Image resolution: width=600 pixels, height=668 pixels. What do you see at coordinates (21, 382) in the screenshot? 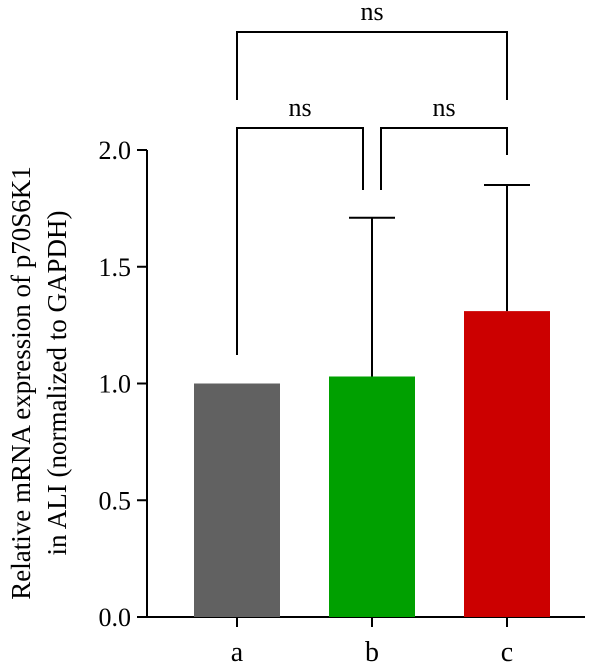
I see `y-axis-label-line: Relative mRNA expression of p70S6K1` at bounding box center [21, 382].